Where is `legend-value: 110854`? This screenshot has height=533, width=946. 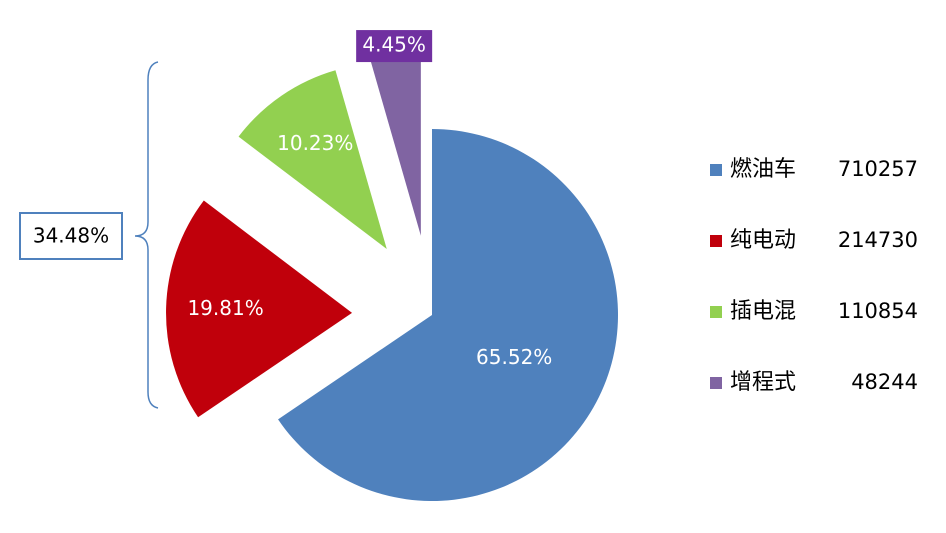 legend-value: 110854 is located at coordinates (878, 311).